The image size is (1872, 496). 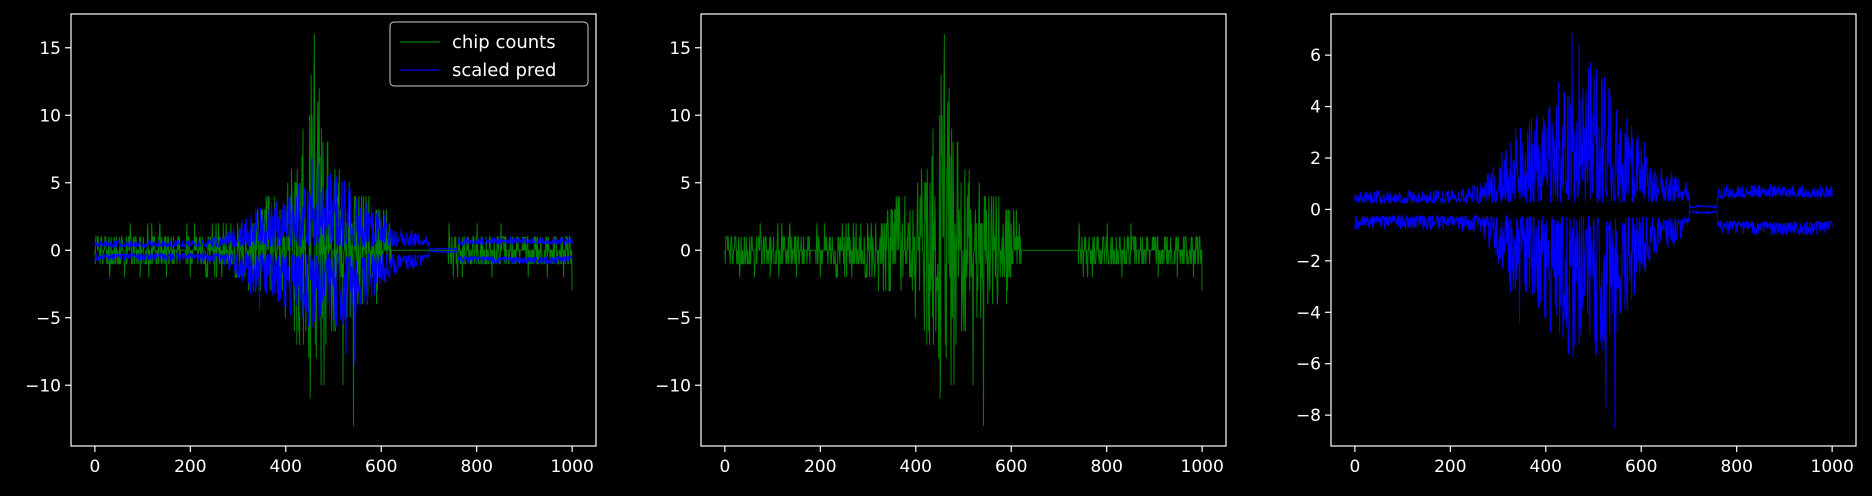 I want to click on legend: chip counts scaled pred, so click(x=489, y=54).